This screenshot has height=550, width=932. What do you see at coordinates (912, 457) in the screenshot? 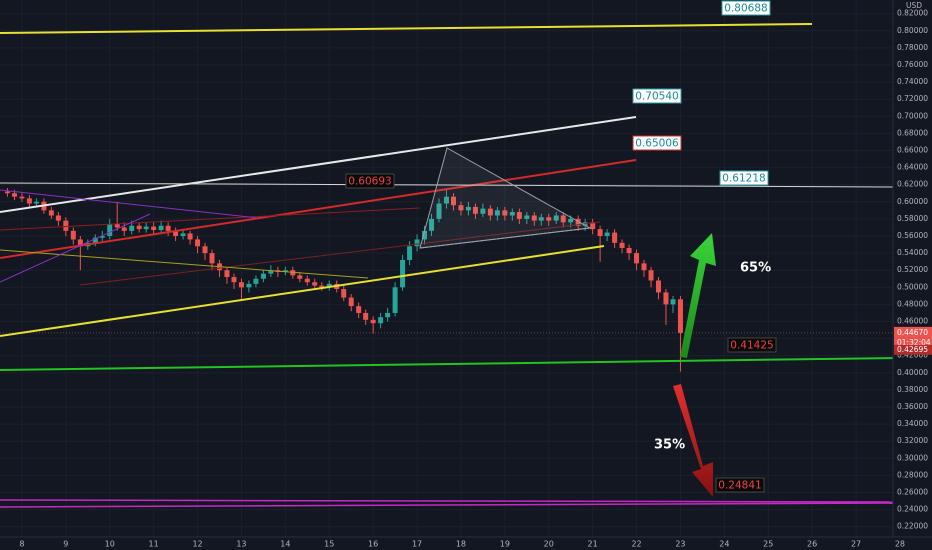
I see `y-tick-label: 0.30000` at bounding box center [912, 457].